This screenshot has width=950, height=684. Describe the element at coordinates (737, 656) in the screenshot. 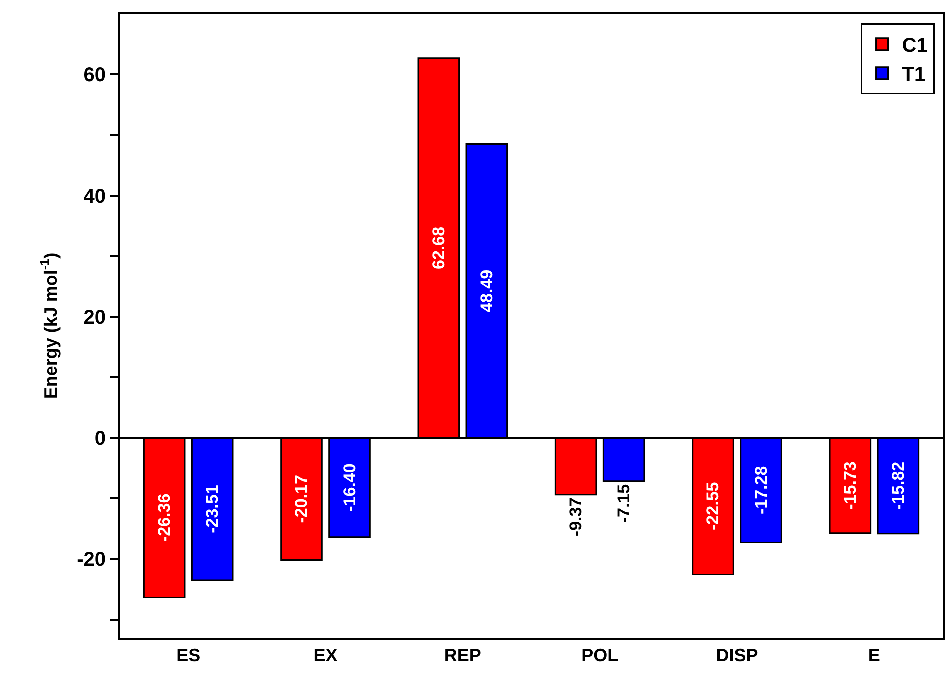

I see `x-tick-label: DISP` at that location.